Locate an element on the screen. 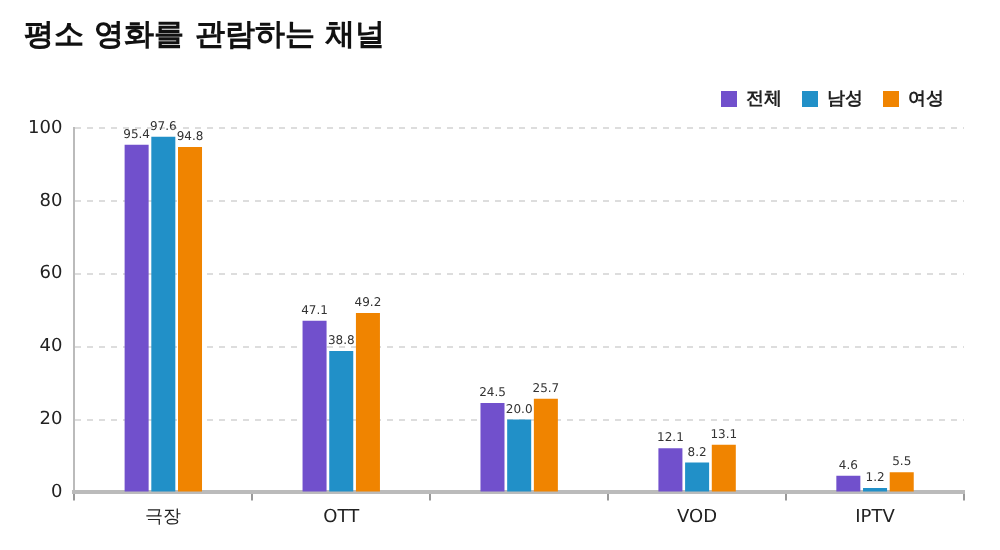 This screenshot has width=1000, height=550. x-tick-label: VOD is located at coordinates (697, 517).